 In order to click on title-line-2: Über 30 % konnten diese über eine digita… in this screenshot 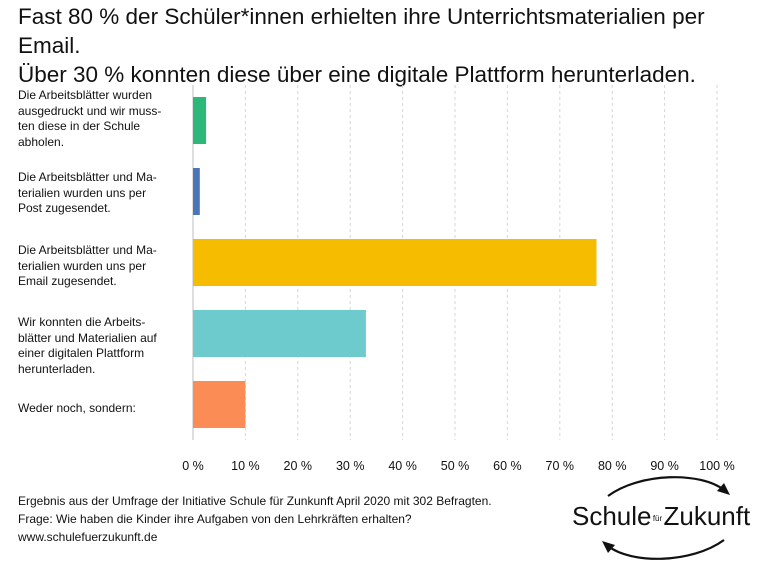, I will do `click(357, 74)`.